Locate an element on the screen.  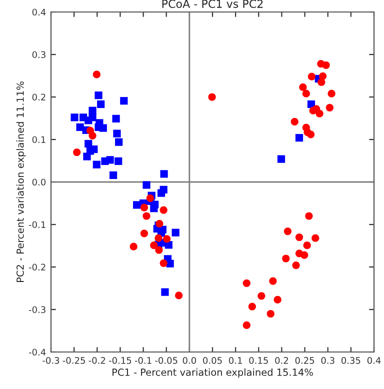
x-tick-label: 0.25 is located at coordinates (304, 360).